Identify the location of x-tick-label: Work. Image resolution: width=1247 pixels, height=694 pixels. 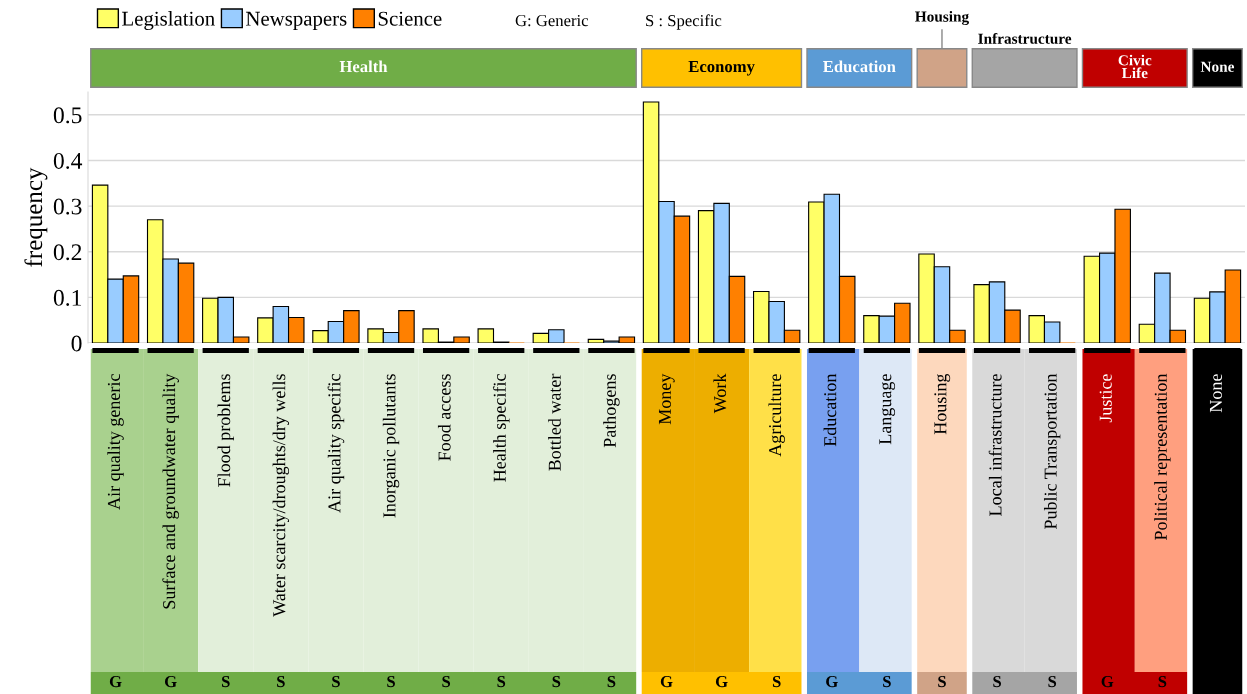
(720, 393).